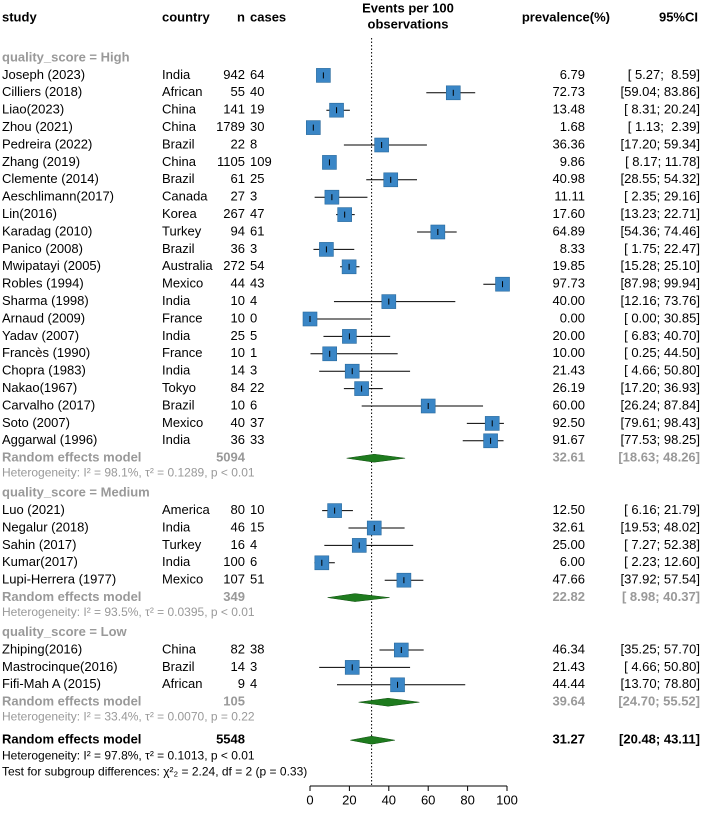 Image resolution: width=708 pixels, height=815 pixels. What do you see at coordinates (59, 579) in the screenshot?
I see `study-name: Lupi-Herrera (1977)` at bounding box center [59, 579].